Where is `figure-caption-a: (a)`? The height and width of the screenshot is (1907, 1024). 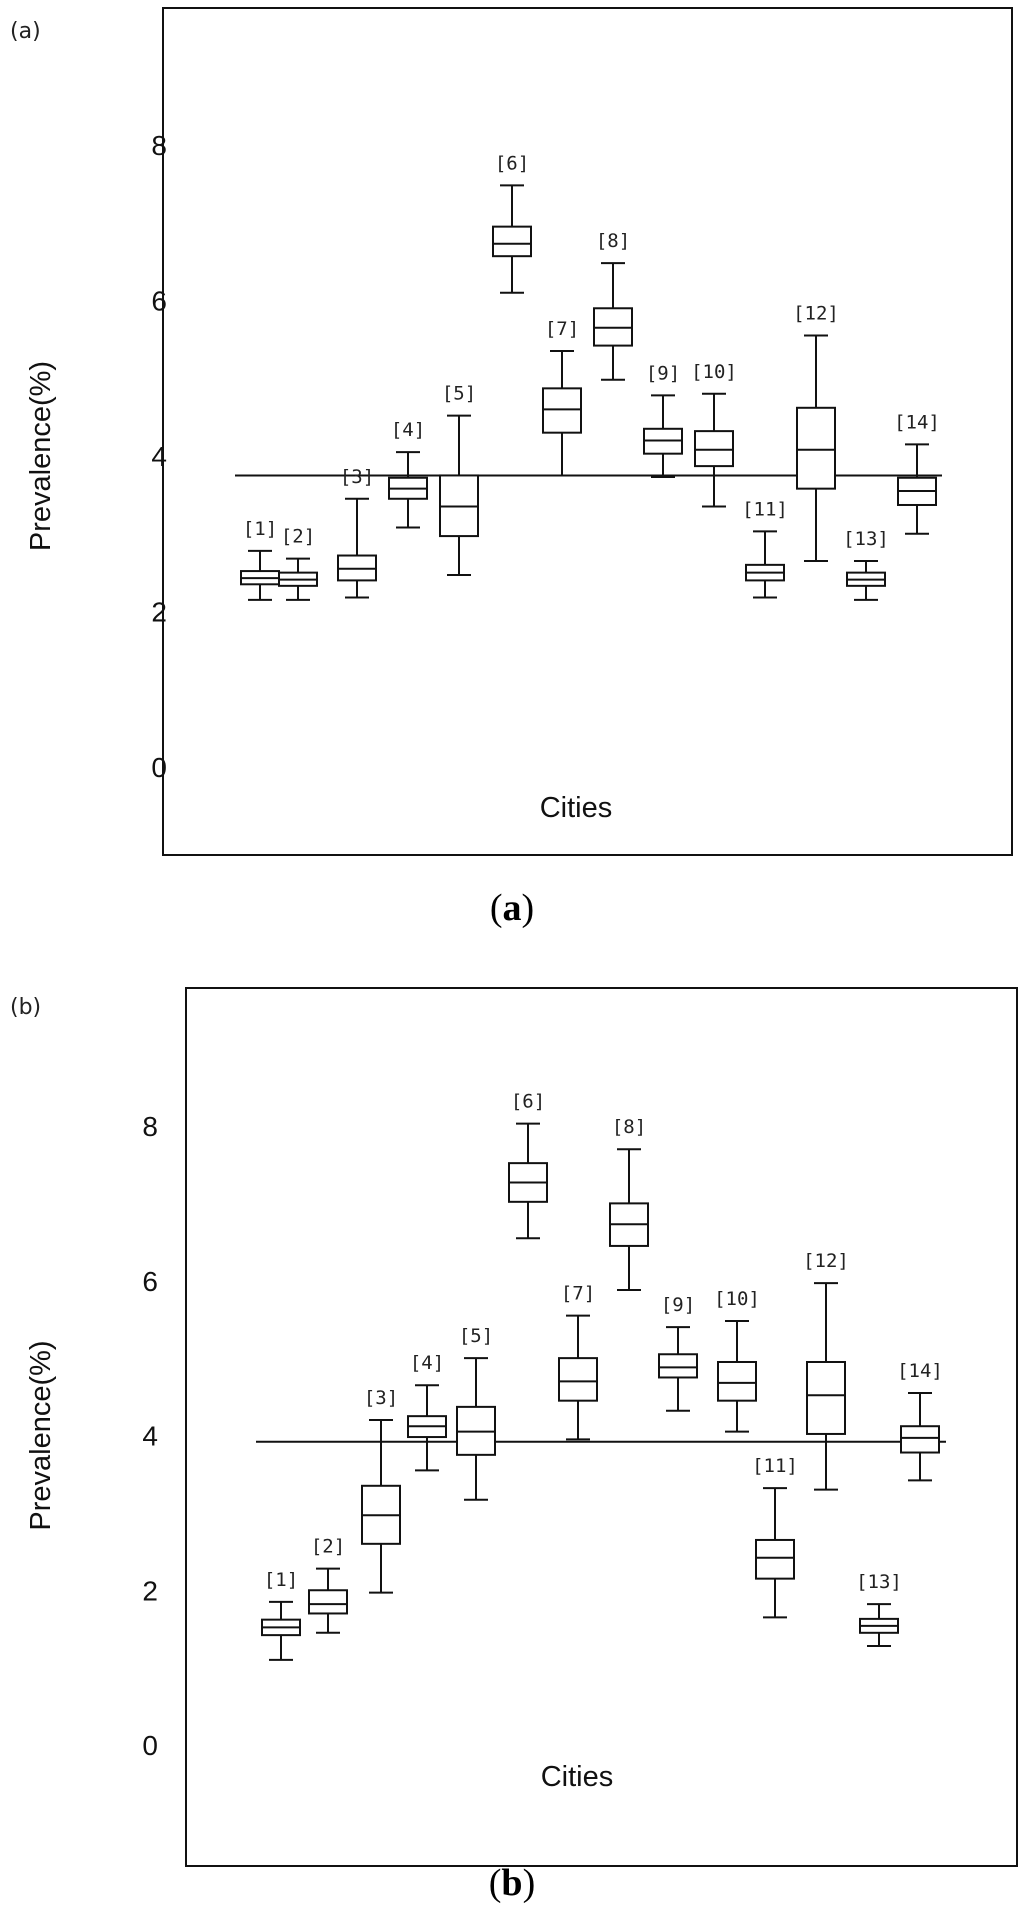 figure-caption-a: (a) is located at coordinates (512, 908).